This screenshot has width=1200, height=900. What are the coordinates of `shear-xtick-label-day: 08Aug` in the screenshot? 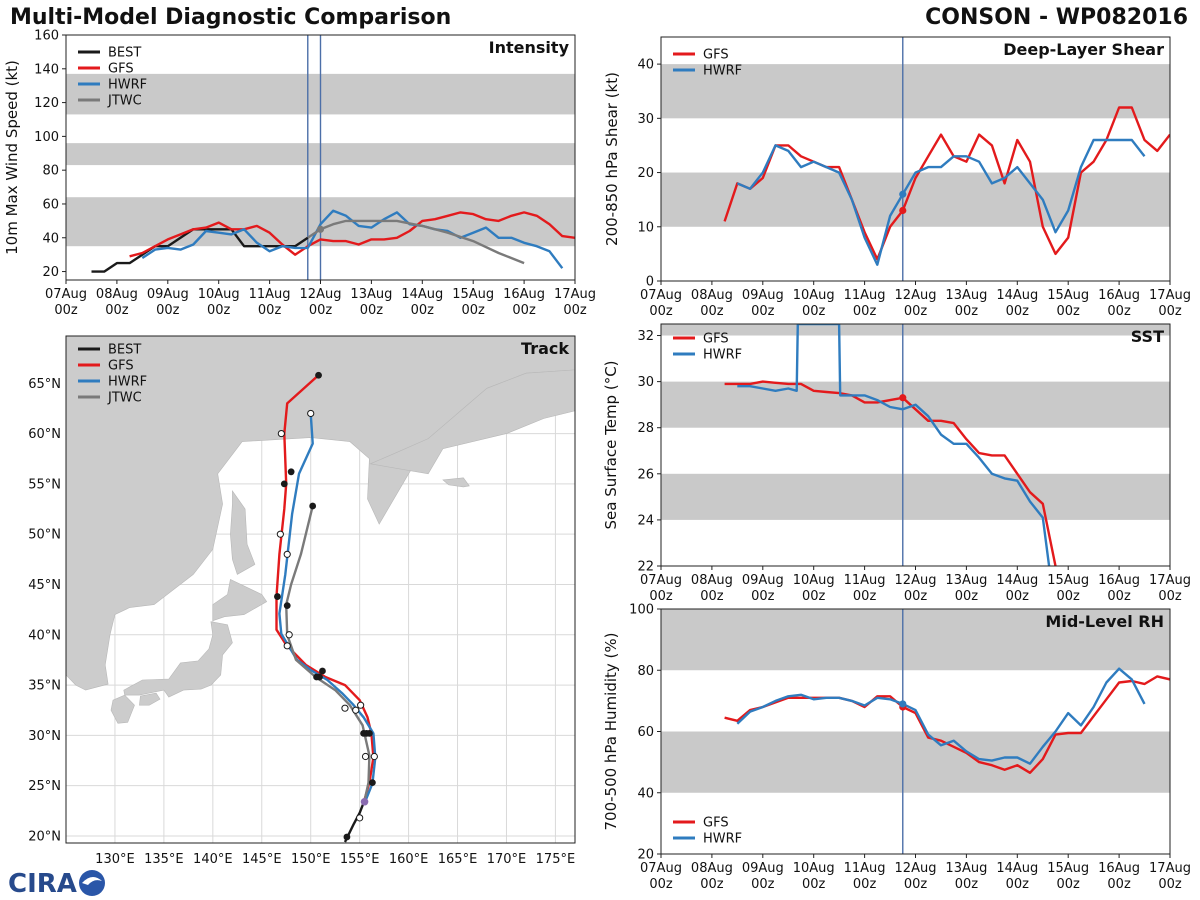 It's located at (712, 295).